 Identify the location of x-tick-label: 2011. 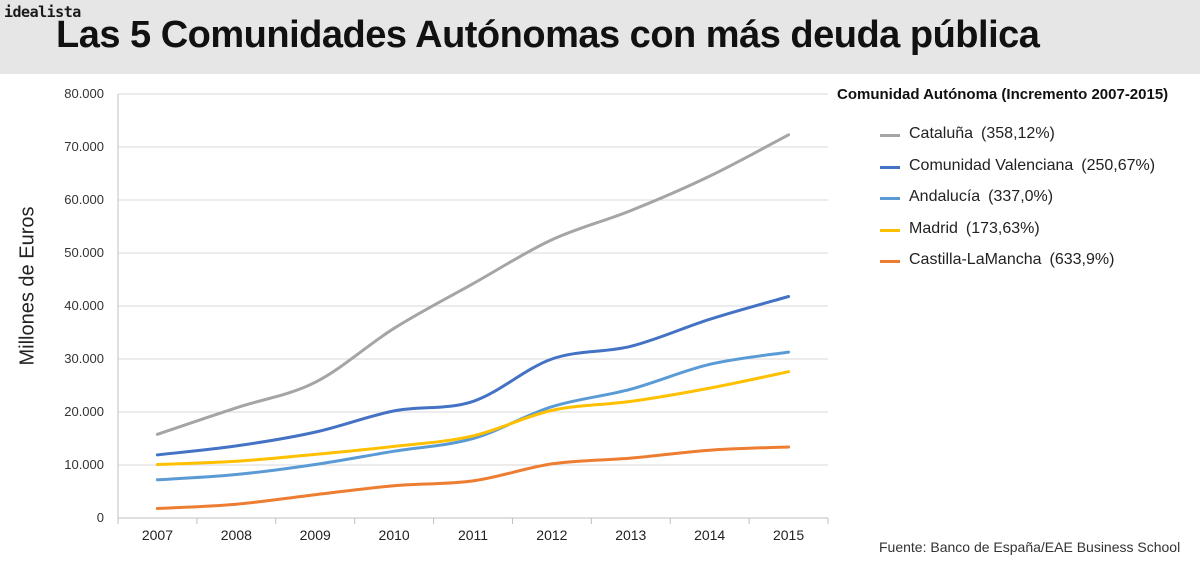
(473, 535).